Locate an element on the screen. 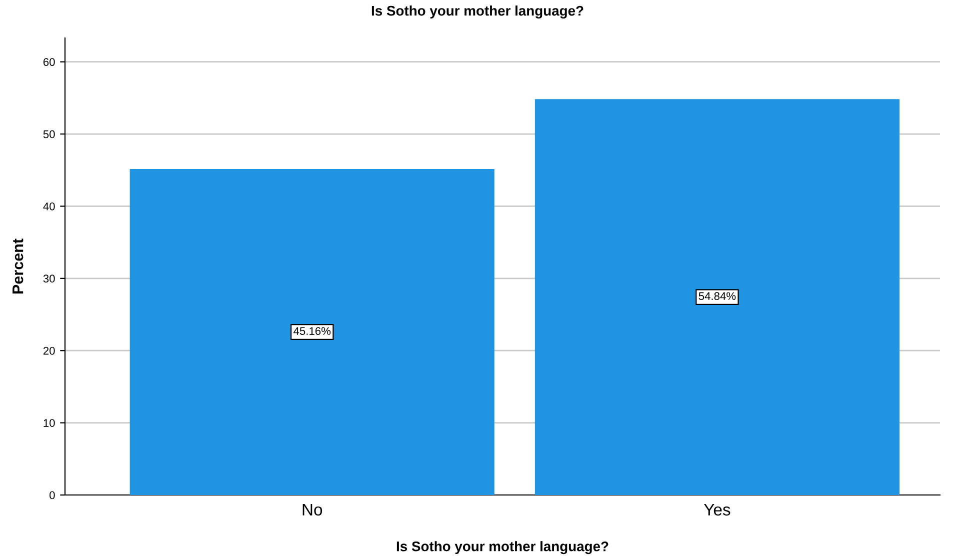 Image resolution: width=955 pixels, height=559 pixels. y-axis-title: Percent is located at coordinates (18, 266).